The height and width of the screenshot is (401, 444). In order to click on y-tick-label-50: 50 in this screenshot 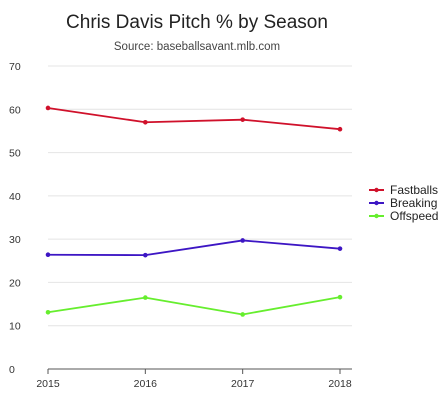, I will do `click(15, 154)`.